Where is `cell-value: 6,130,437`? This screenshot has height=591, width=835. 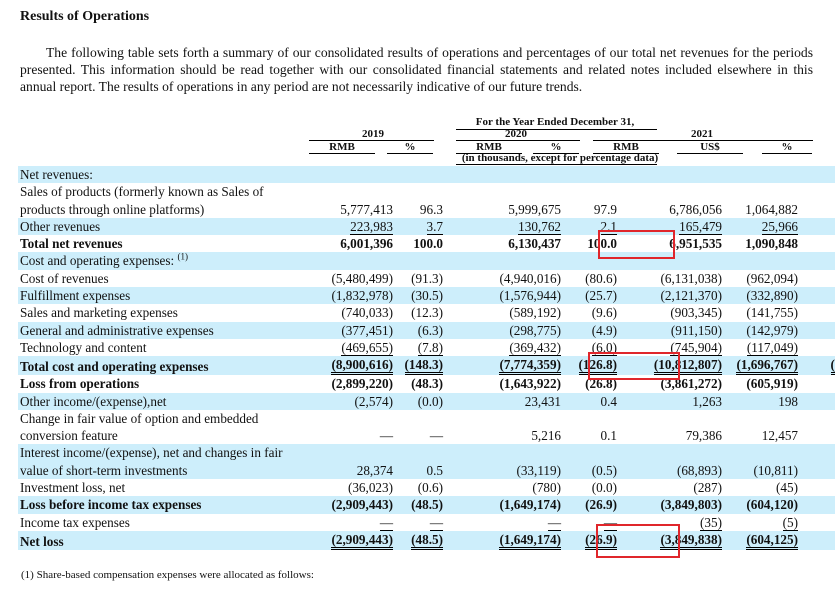 cell-value: 6,130,437 is located at coordinates (505, 243).